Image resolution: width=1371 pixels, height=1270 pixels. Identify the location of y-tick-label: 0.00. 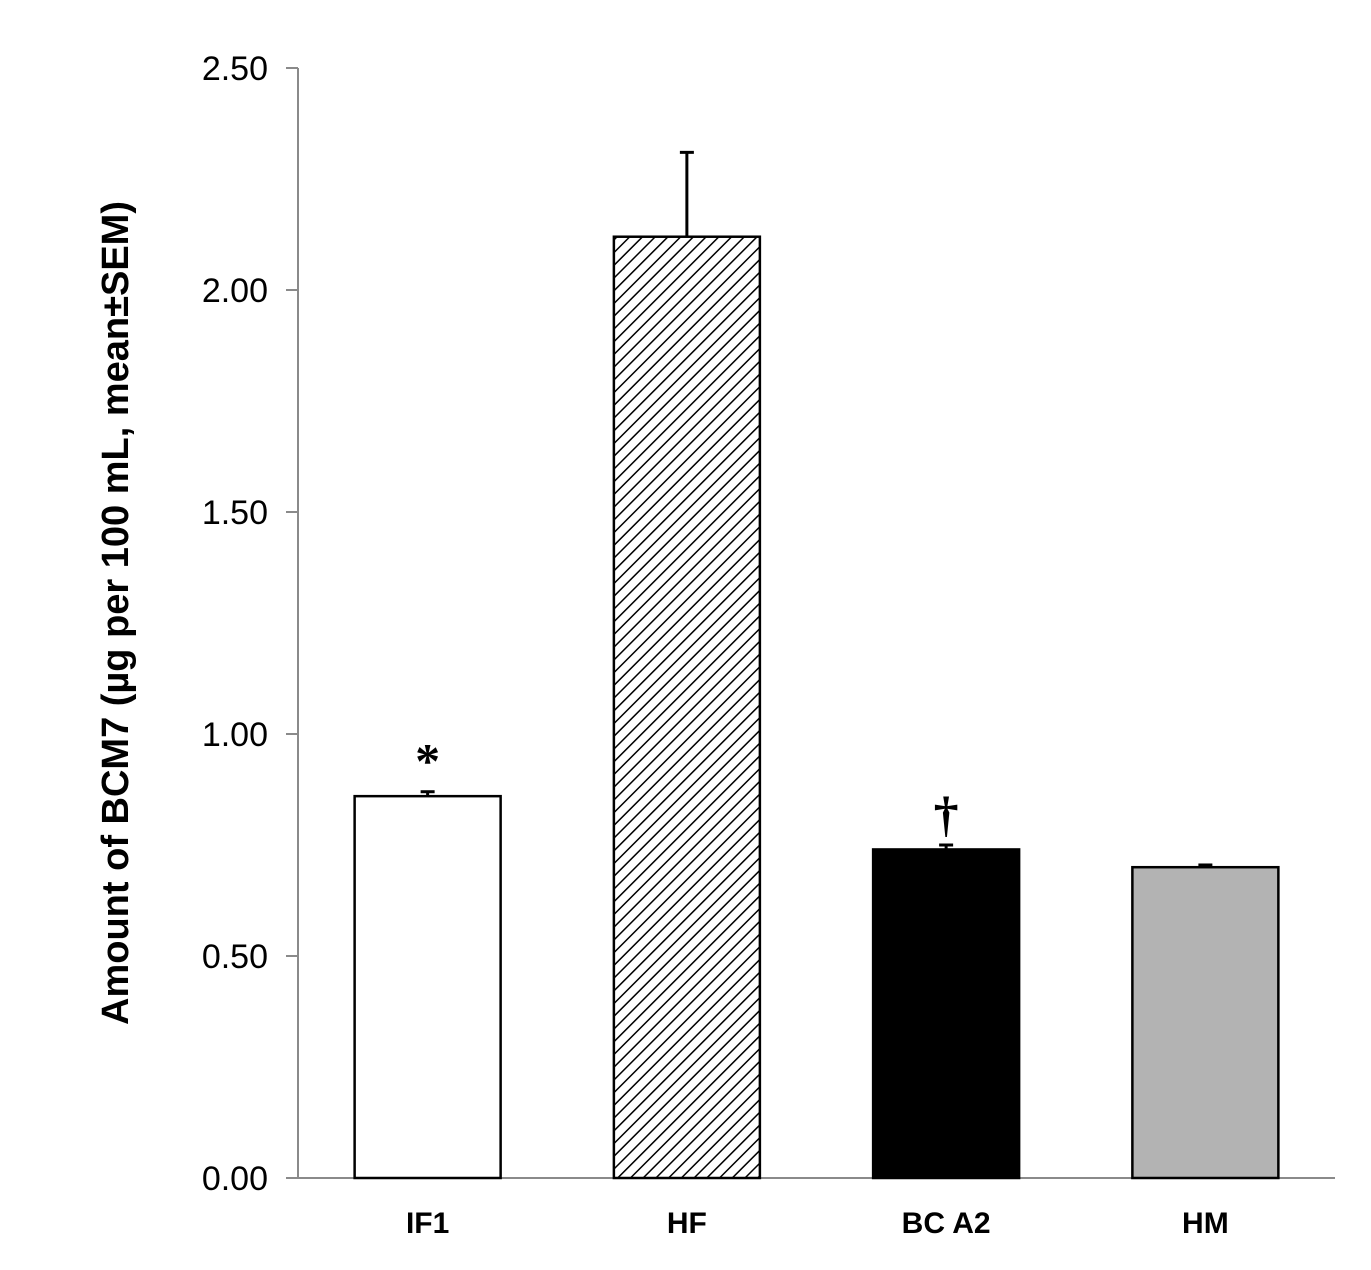
(235, 1179).